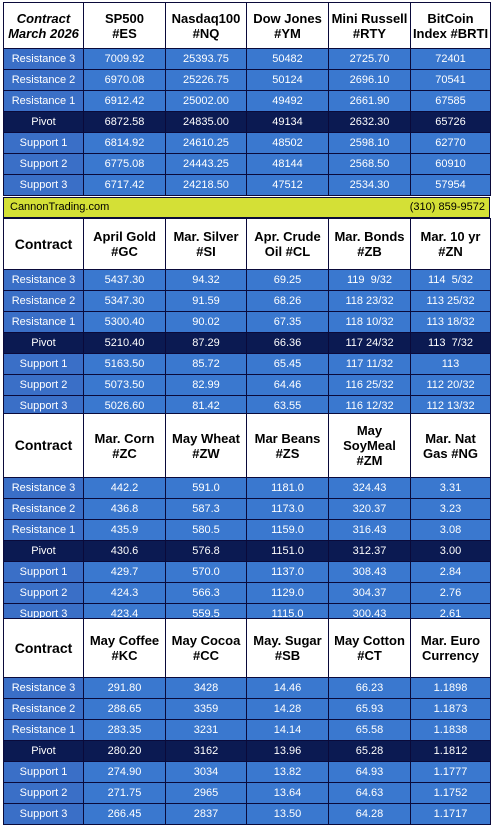  Describe the element at coordinates (124, 33) in the screenshot. I see `instrument-header-line: #ES` at that location.